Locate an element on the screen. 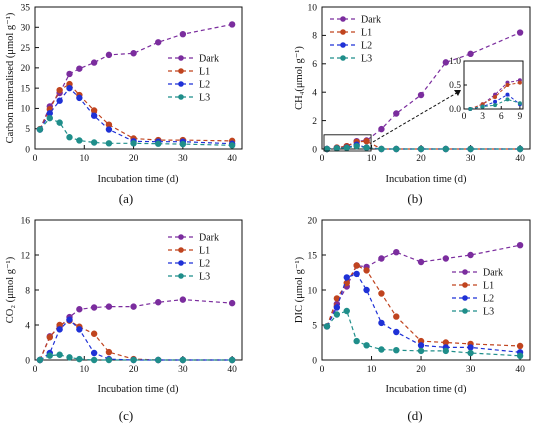 The width and height of the screenshot is (550, 431). inset-y-tick-label: 0.0 is located at coordinates (455, 110).